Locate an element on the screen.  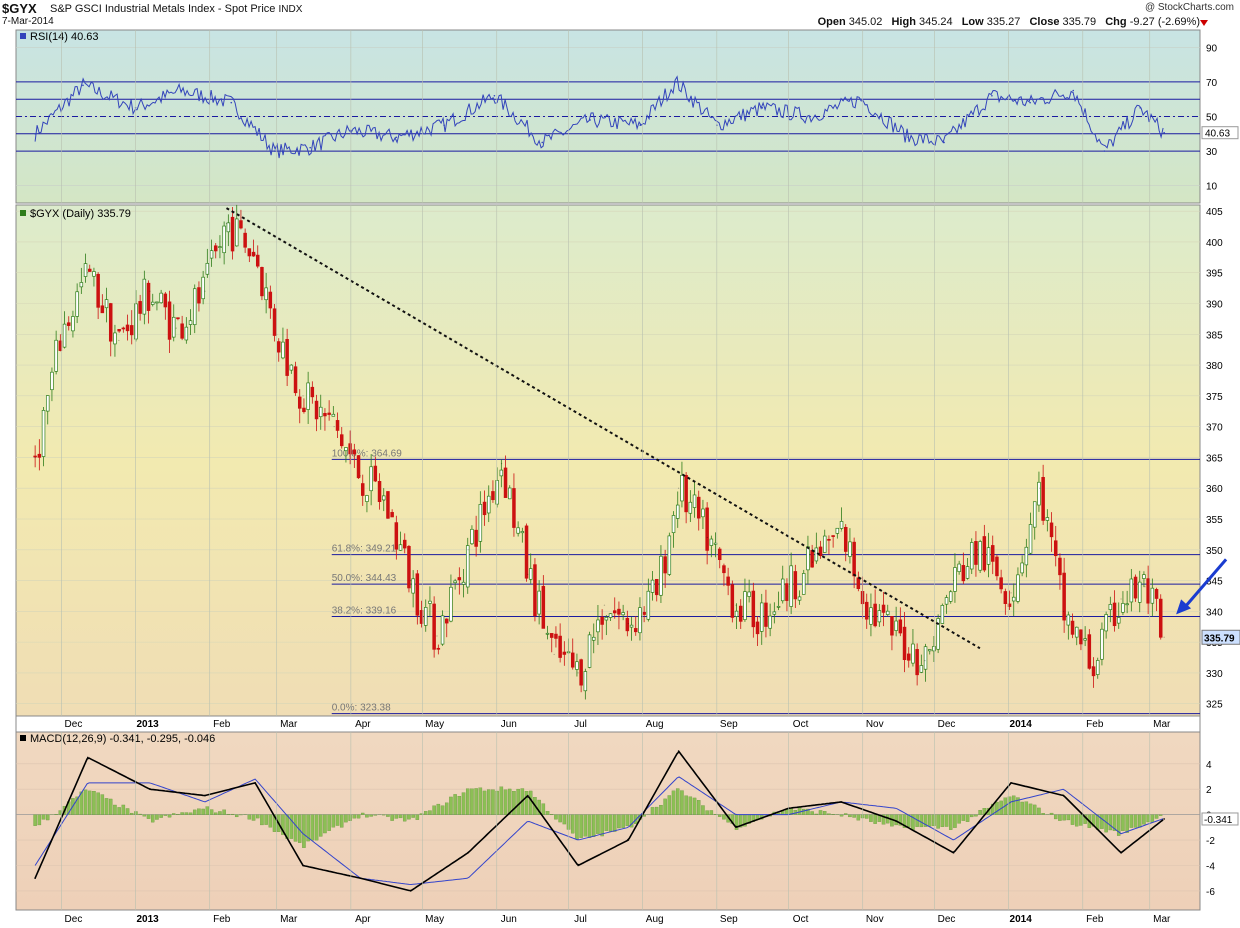
price-y-tick-label: 360 is located at coordinates (1214, 489).